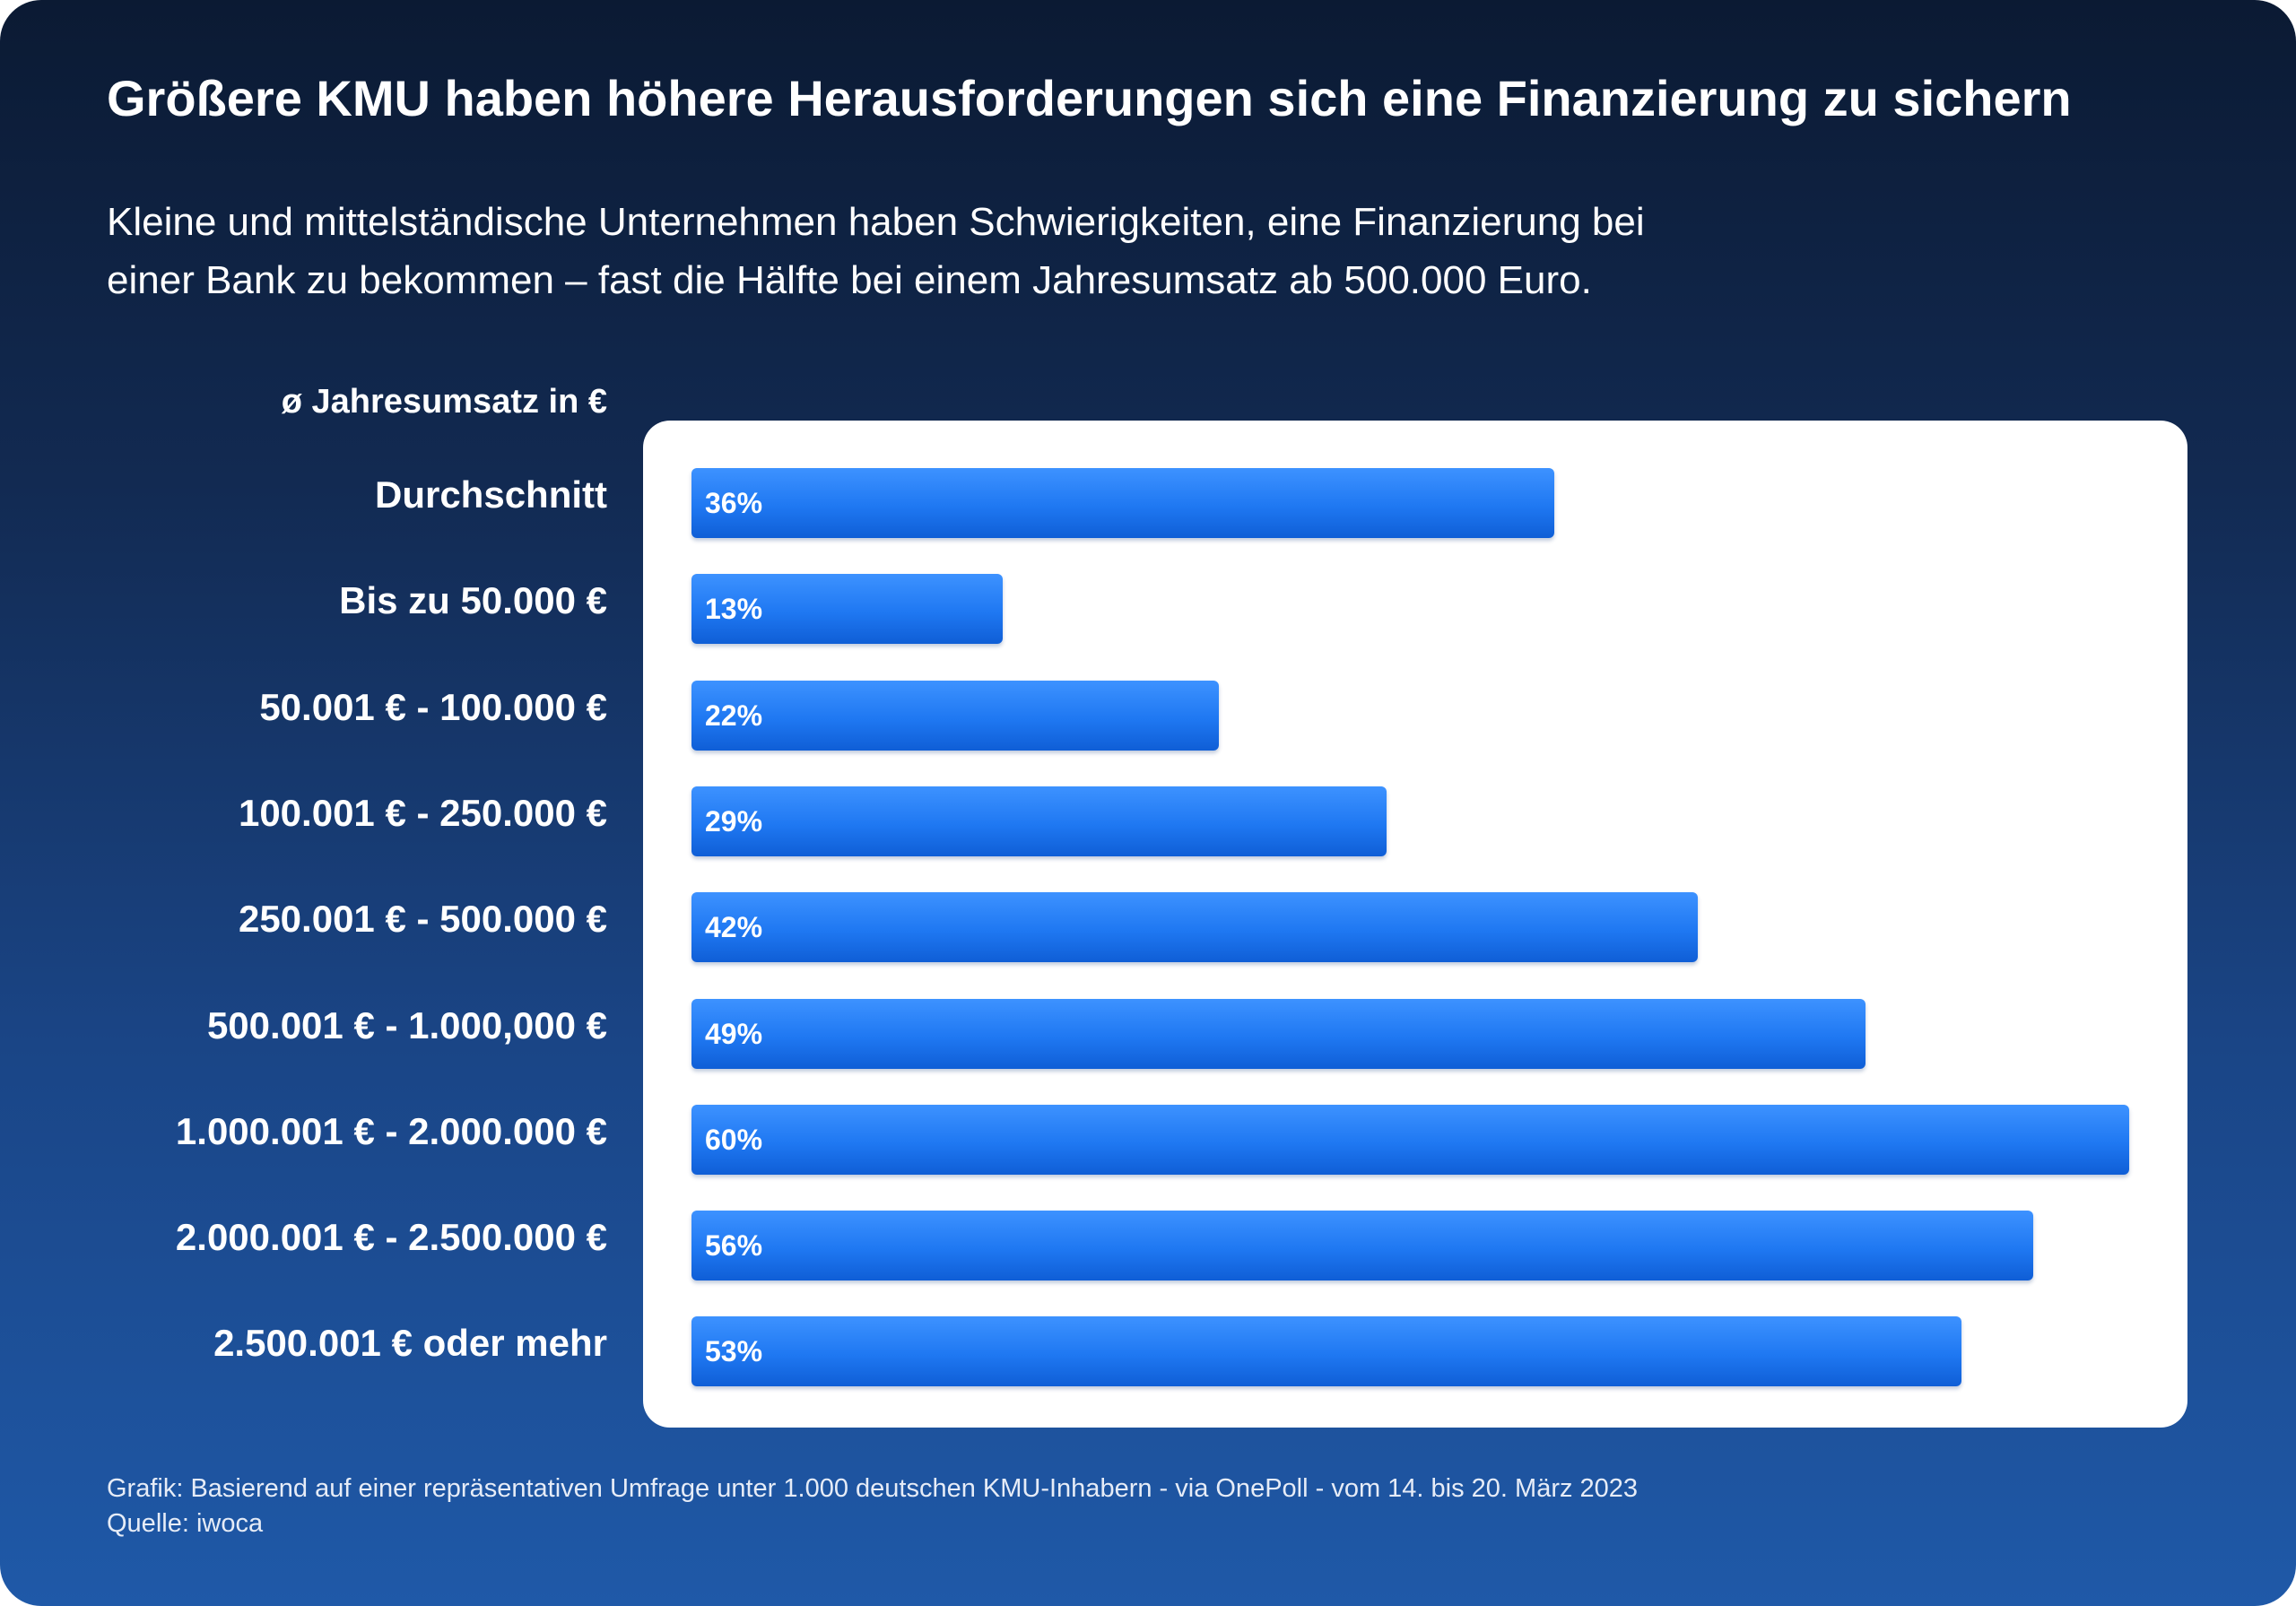 The width and height of the screenshot is (2296, 1606). I want to click on category-label: 500.001 € - 1.000,000 €, so click(406, 1025).